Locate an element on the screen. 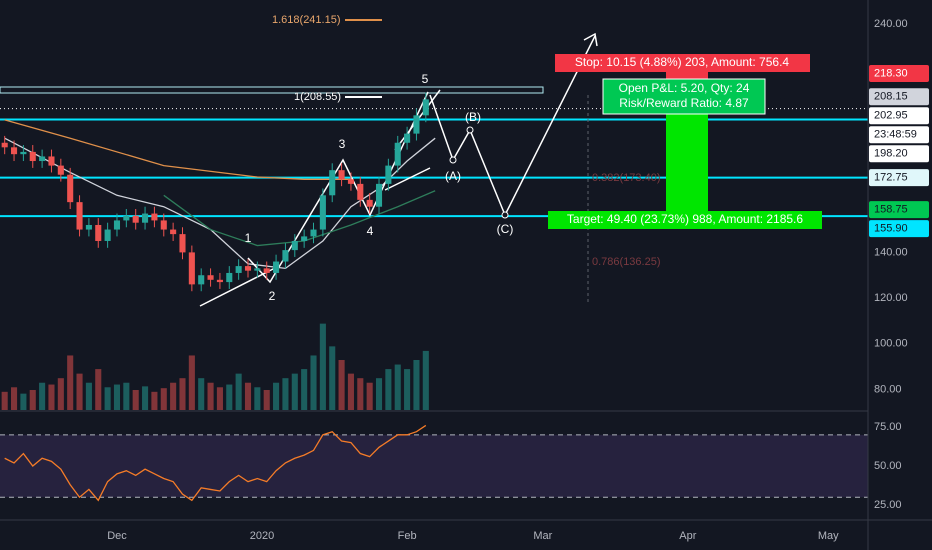  stop-box is located at coordinates (682, 63).